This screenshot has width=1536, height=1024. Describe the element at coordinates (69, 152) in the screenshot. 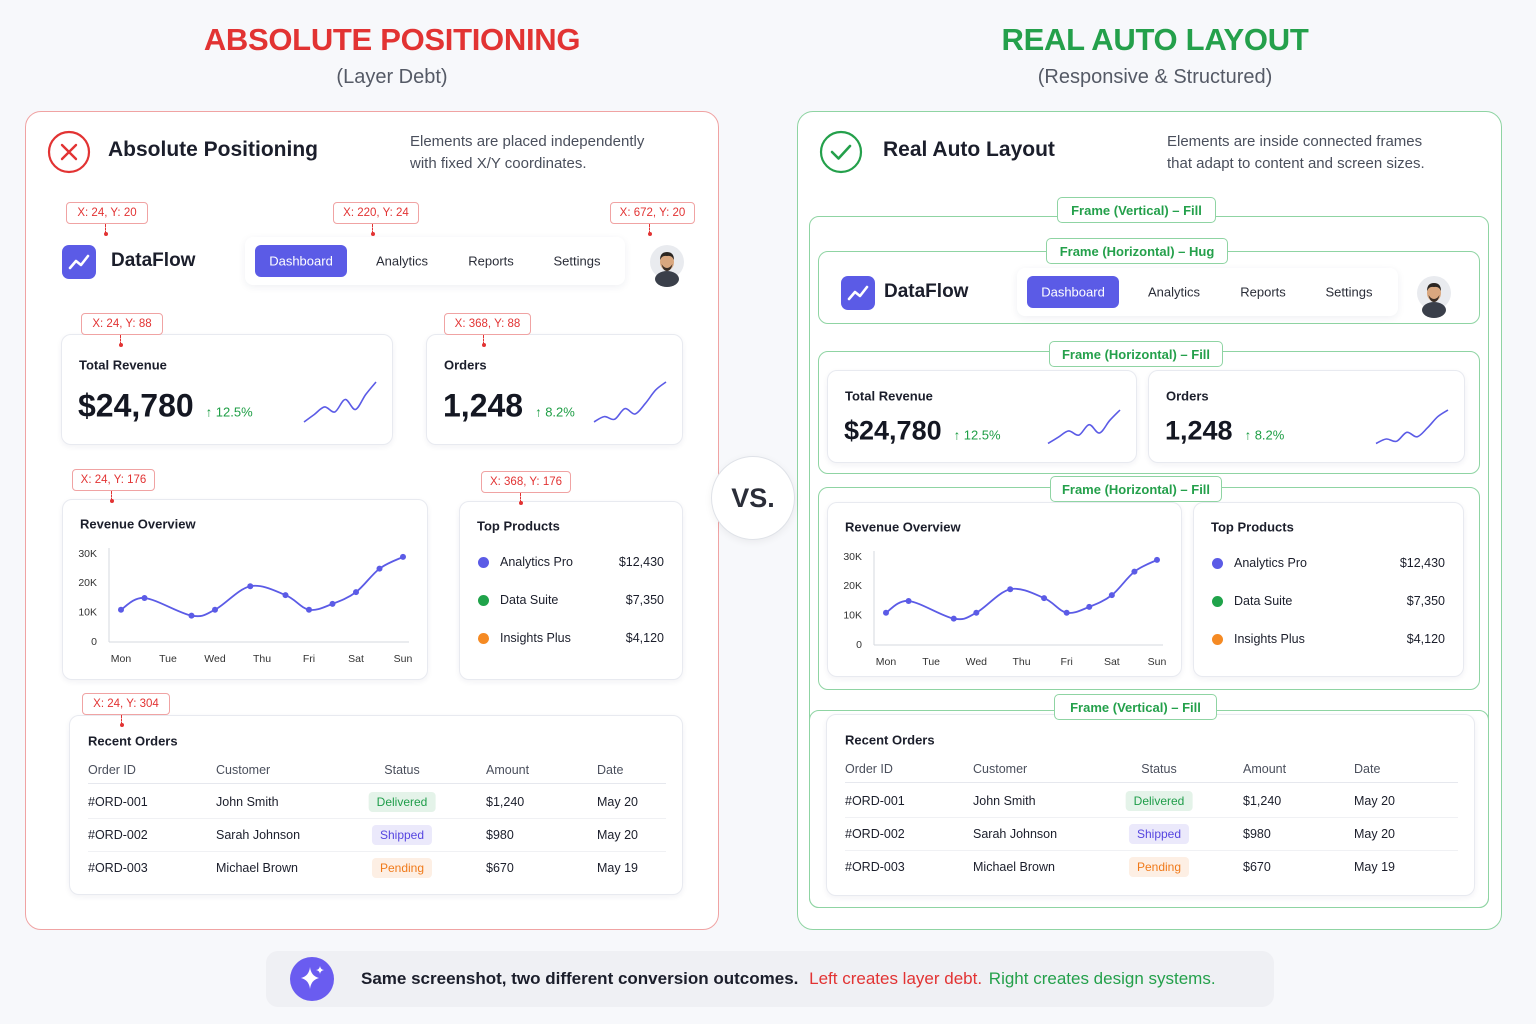

I see `error-icon` at that location.